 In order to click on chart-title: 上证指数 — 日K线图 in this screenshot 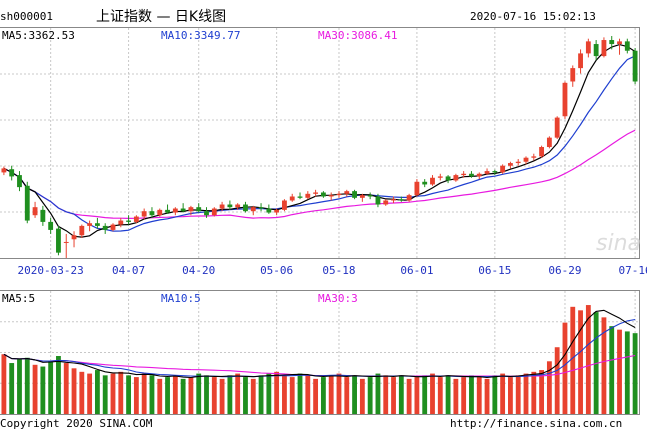, I will do `click(161, 17)`.